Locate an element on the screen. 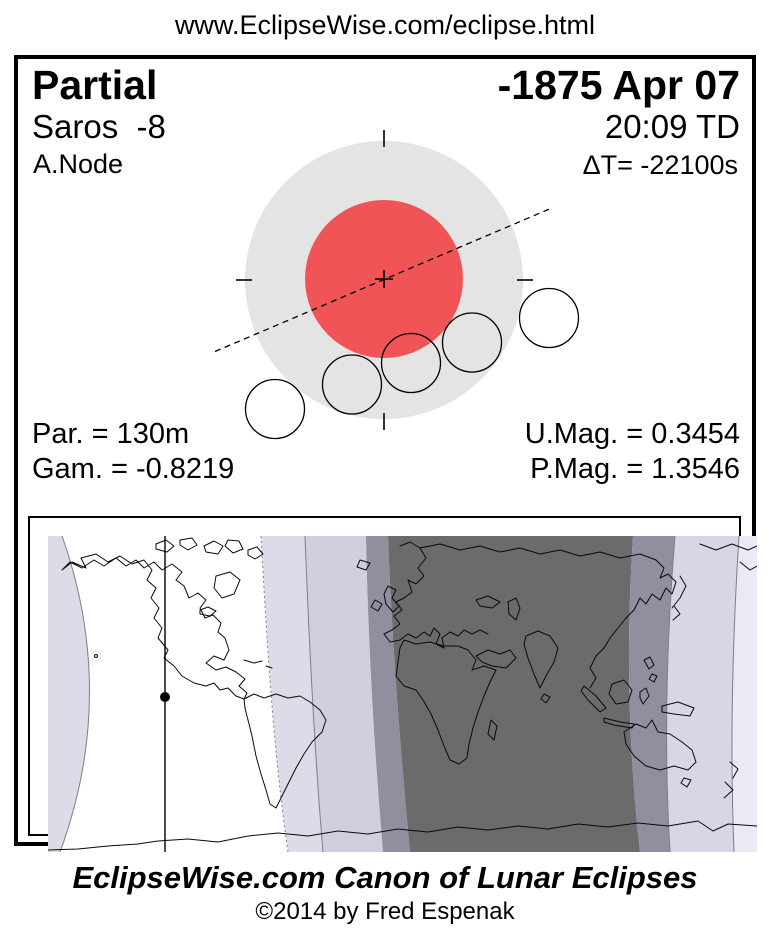 The image size is (770, 940). coast-india is located at coordinates (541, 667).